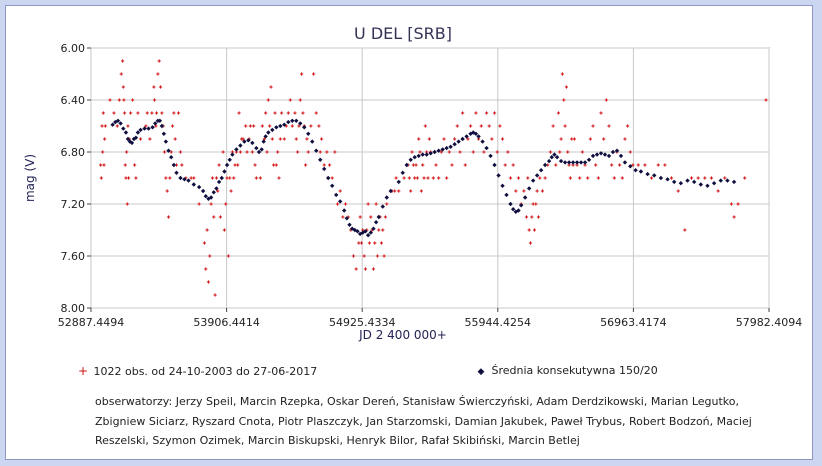 The width and height of the screenshot is (822, 466). I want to click on x-tick-label: 53906.4414, so click(226, 322).